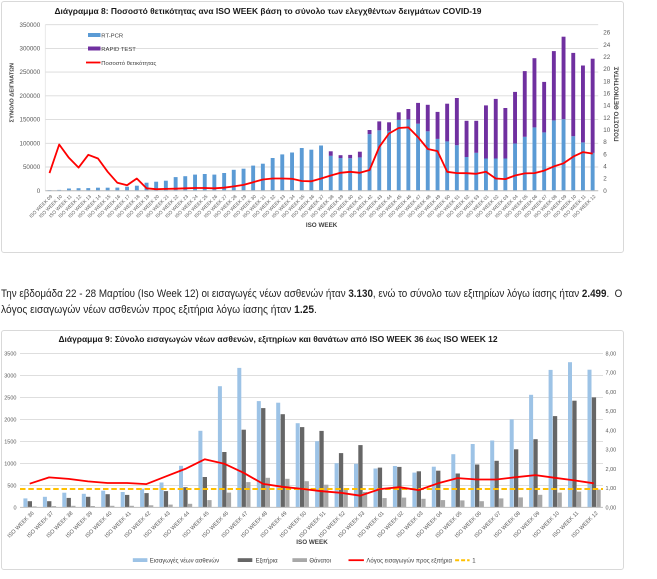 Image resolution: width=657 pixels, height=579 pixels. I want to click on svg-text: 1000, so click(10, 464).